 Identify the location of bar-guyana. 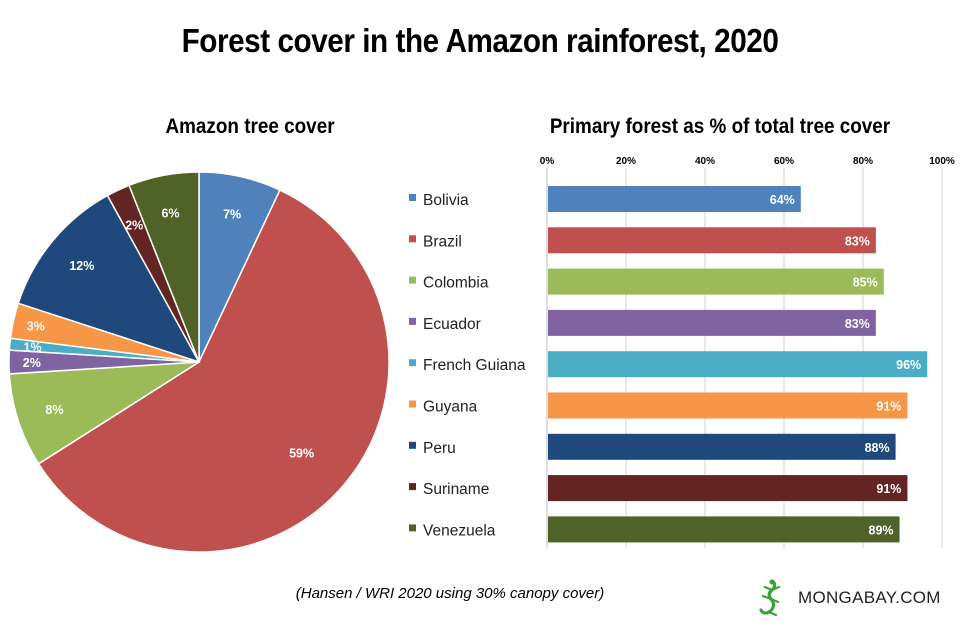
(728, 405).